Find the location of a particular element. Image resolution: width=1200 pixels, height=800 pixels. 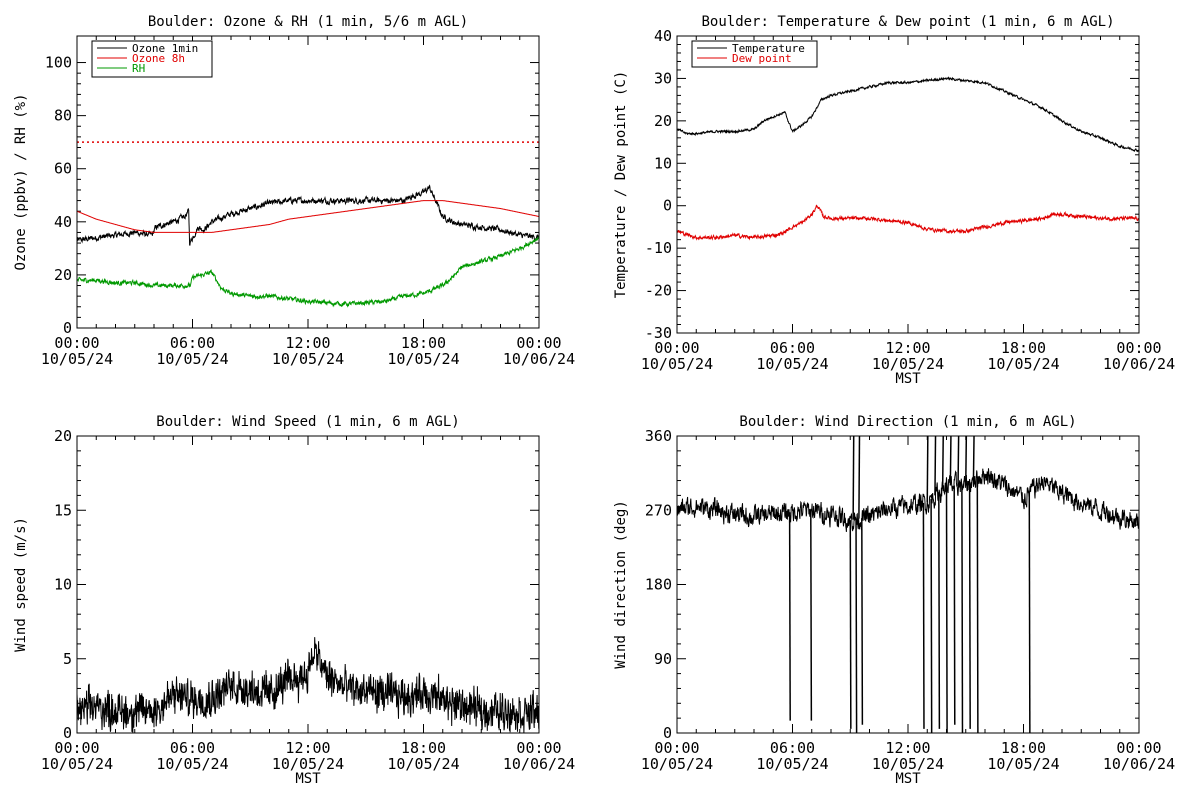

y-tick-label: 80 is located at coordinates (63, 116).